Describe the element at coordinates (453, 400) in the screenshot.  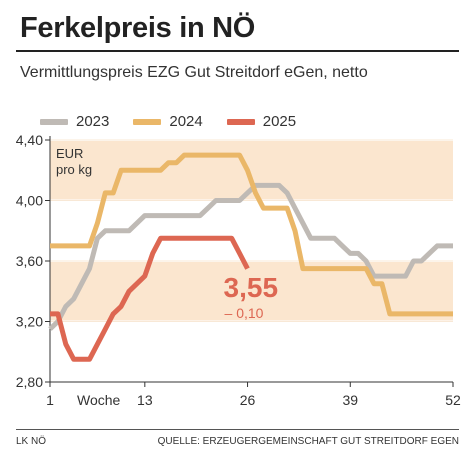
I see `x-tick-label-4: 52` at that location.